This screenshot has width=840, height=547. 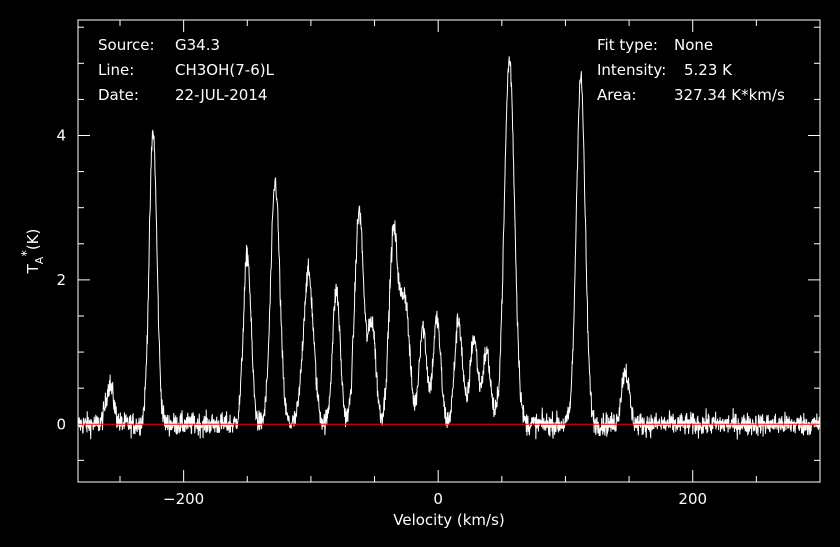 I want to click on y-axis-label-symbol: T, so click(x=33, y=268).